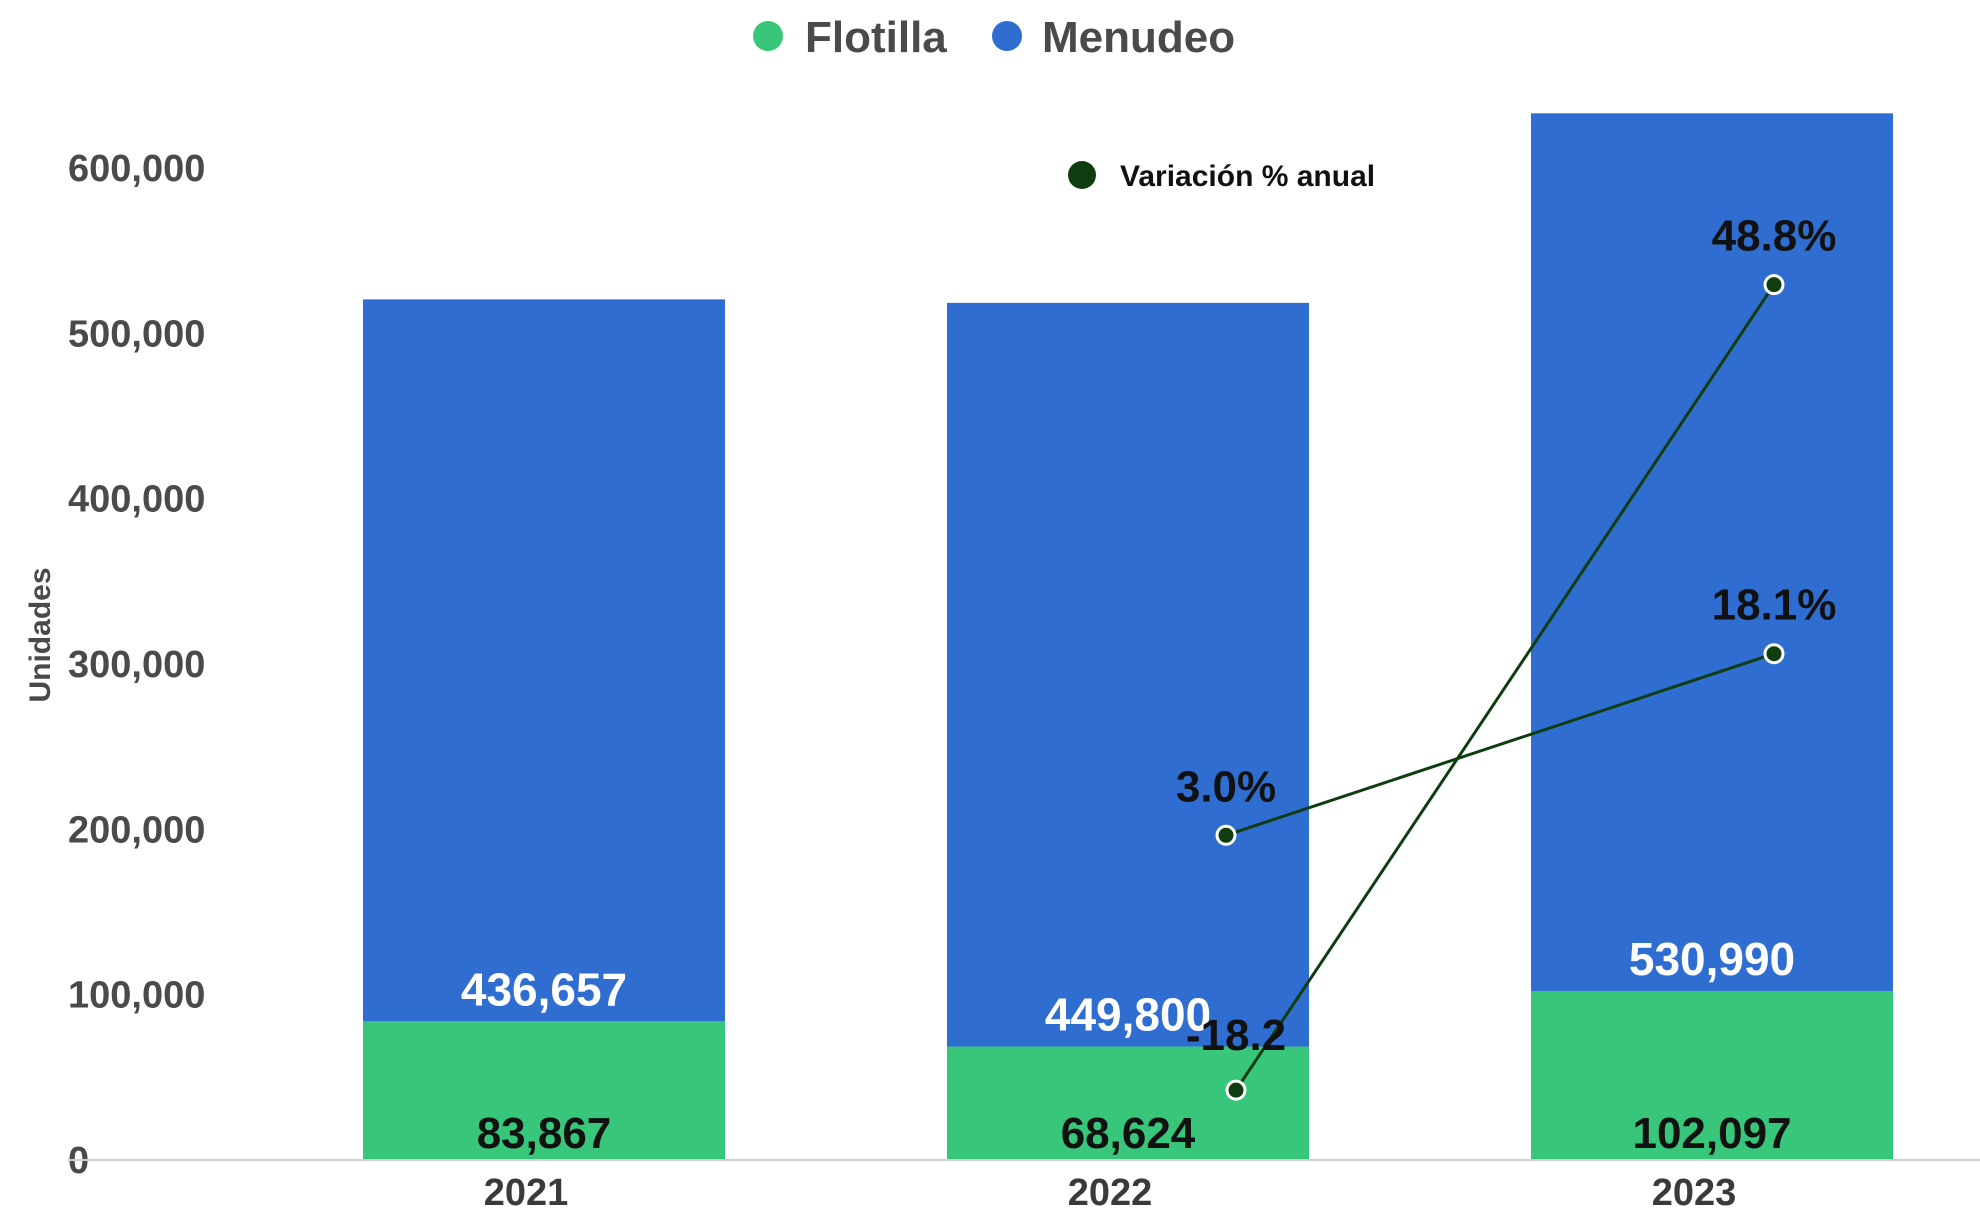 This screenshot has height=1211, width=1980. What do you see at coordinates (1236, 1035) in the screenshot?
I see `variation-label-flotilla: -18.2` at bounding box center [1236, 1035].